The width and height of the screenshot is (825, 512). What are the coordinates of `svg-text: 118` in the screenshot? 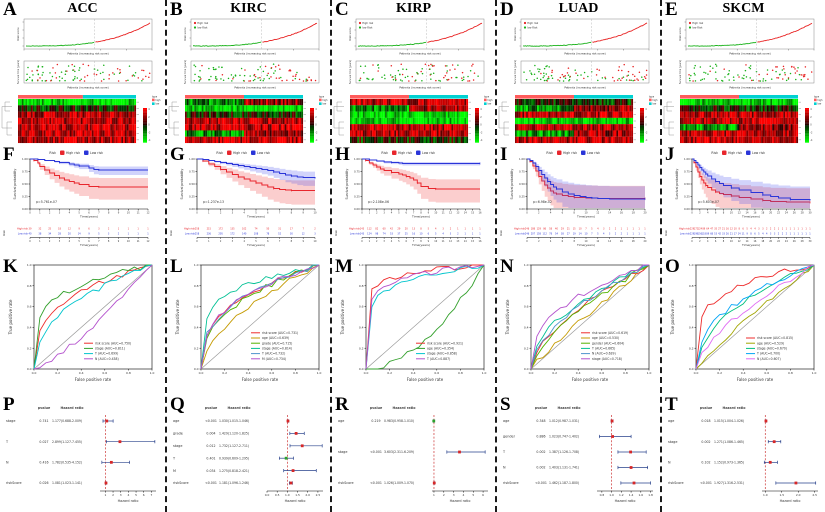 It's located at (704, 234).